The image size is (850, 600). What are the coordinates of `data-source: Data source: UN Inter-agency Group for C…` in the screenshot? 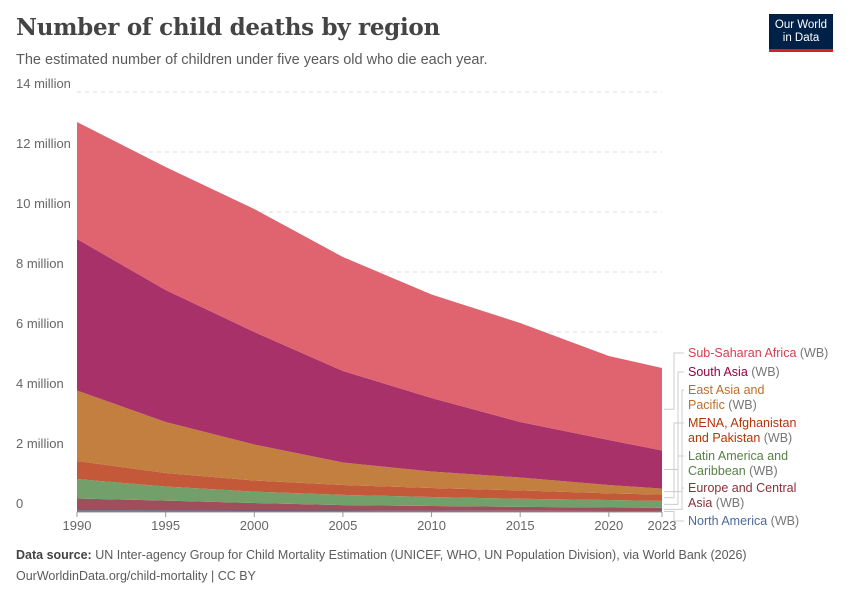 It's located at (381, 555).